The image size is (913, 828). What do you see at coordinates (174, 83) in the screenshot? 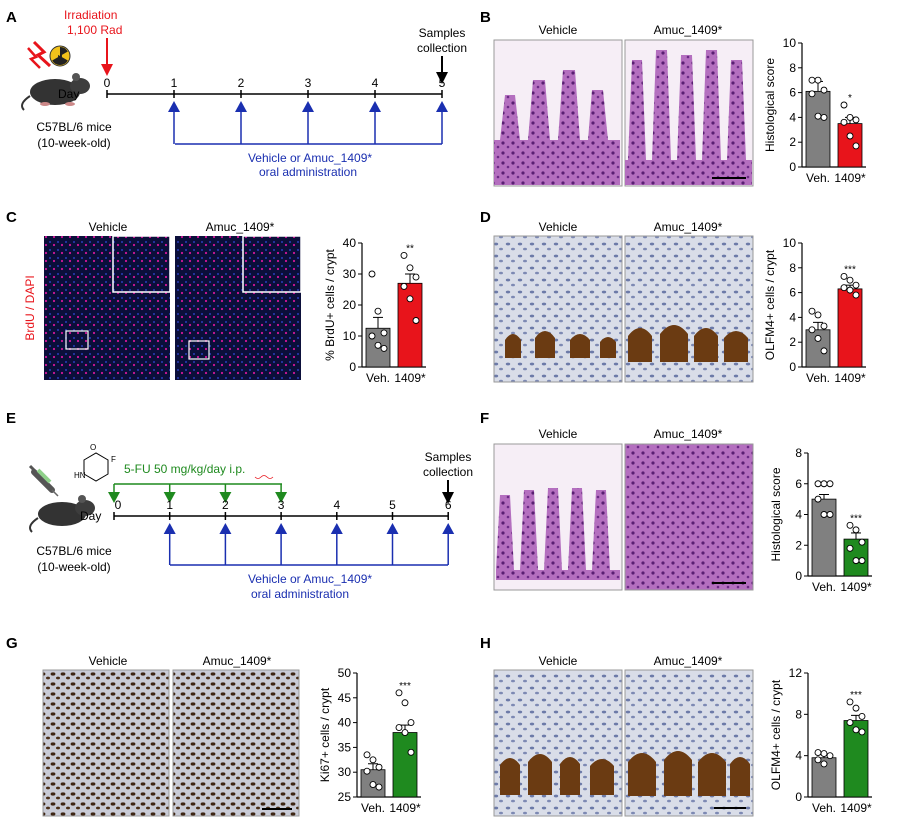
I see `day-number: 1` at bounding box center [174, 83].